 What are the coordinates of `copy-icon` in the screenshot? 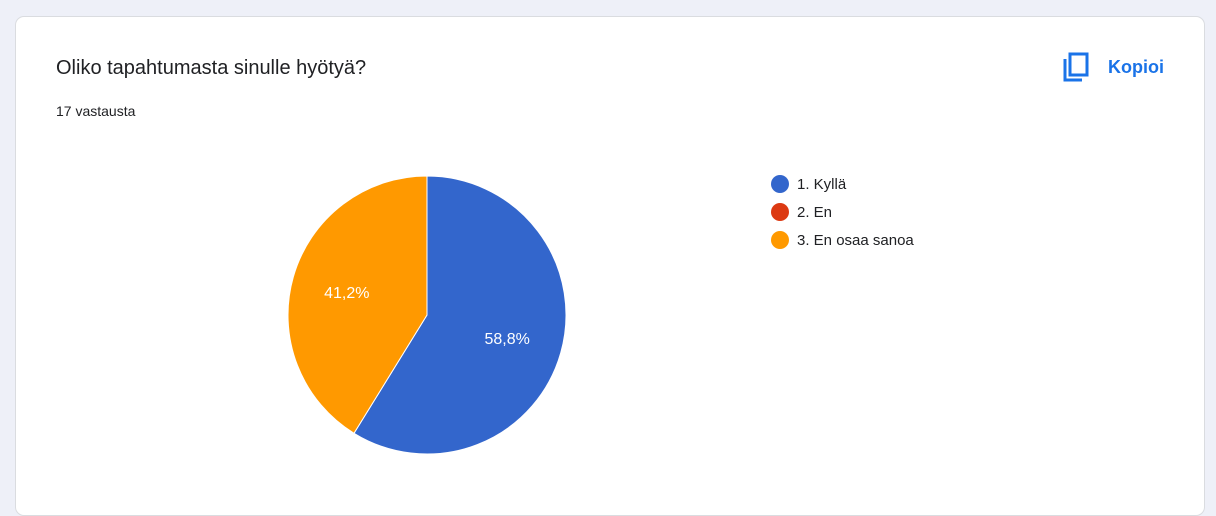 It's located at (1076, 67).